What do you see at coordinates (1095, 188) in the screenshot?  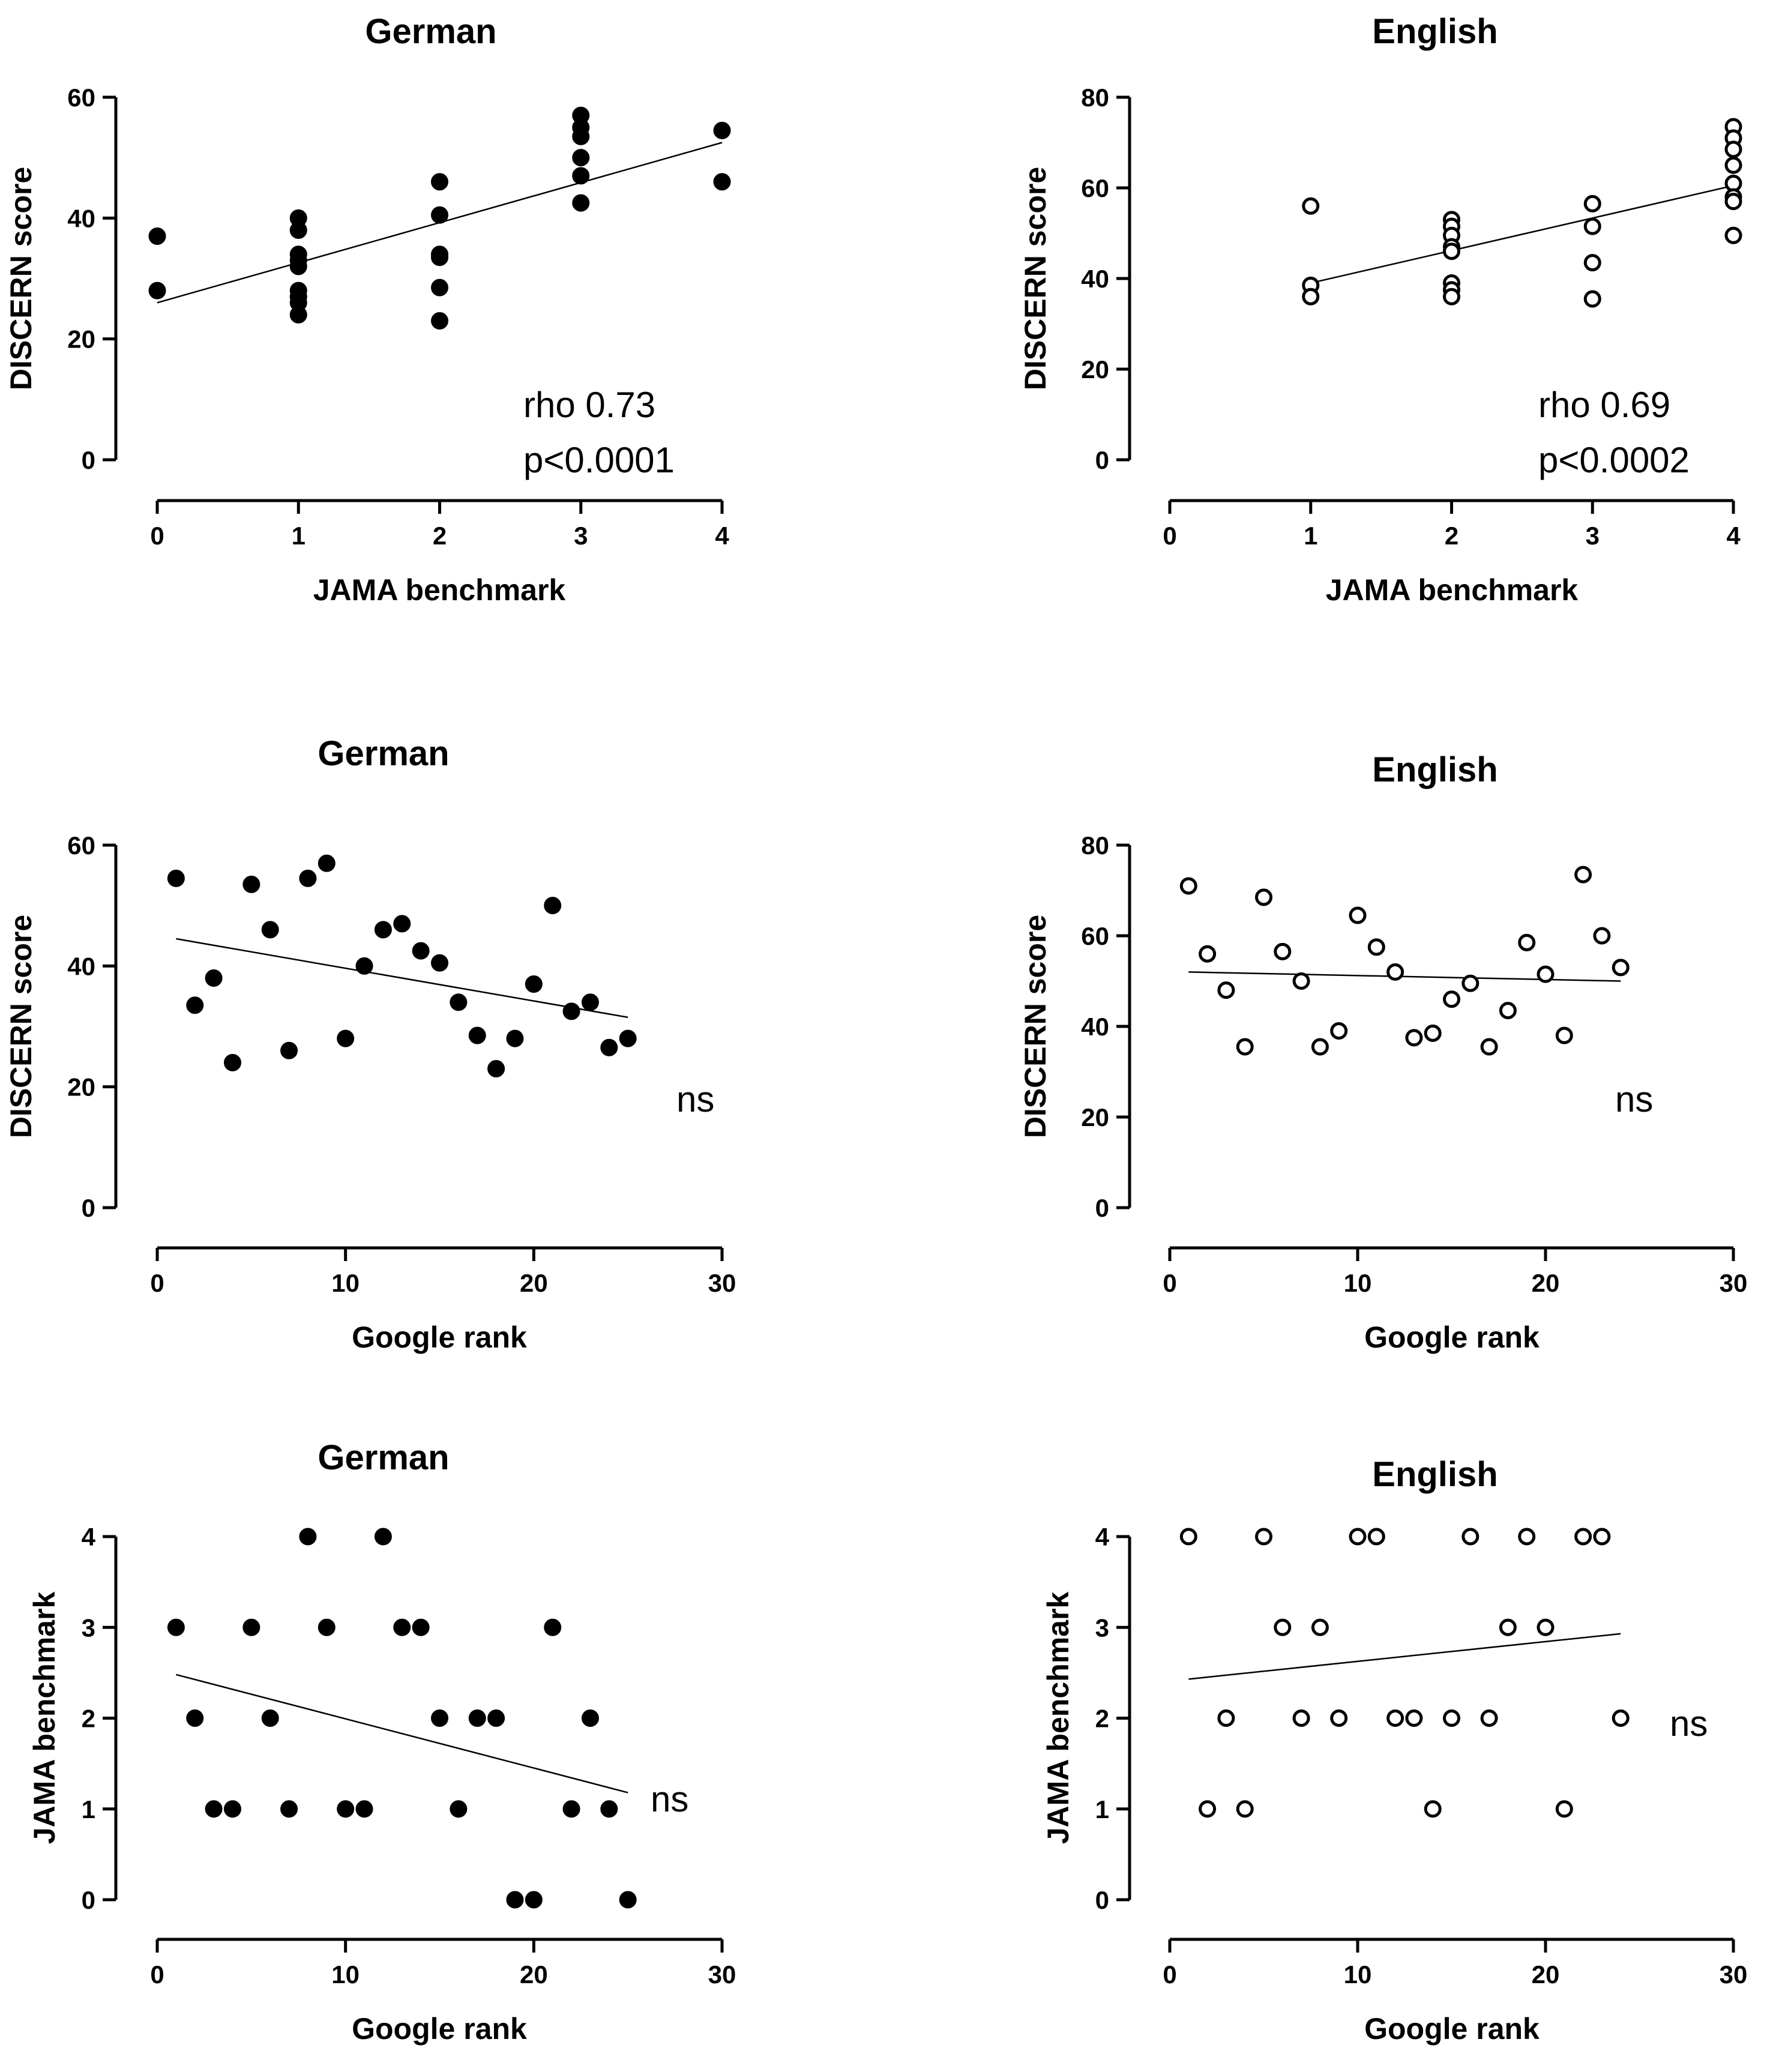 I see `y-tick-label: 60` at bounding box center [1095, 188].